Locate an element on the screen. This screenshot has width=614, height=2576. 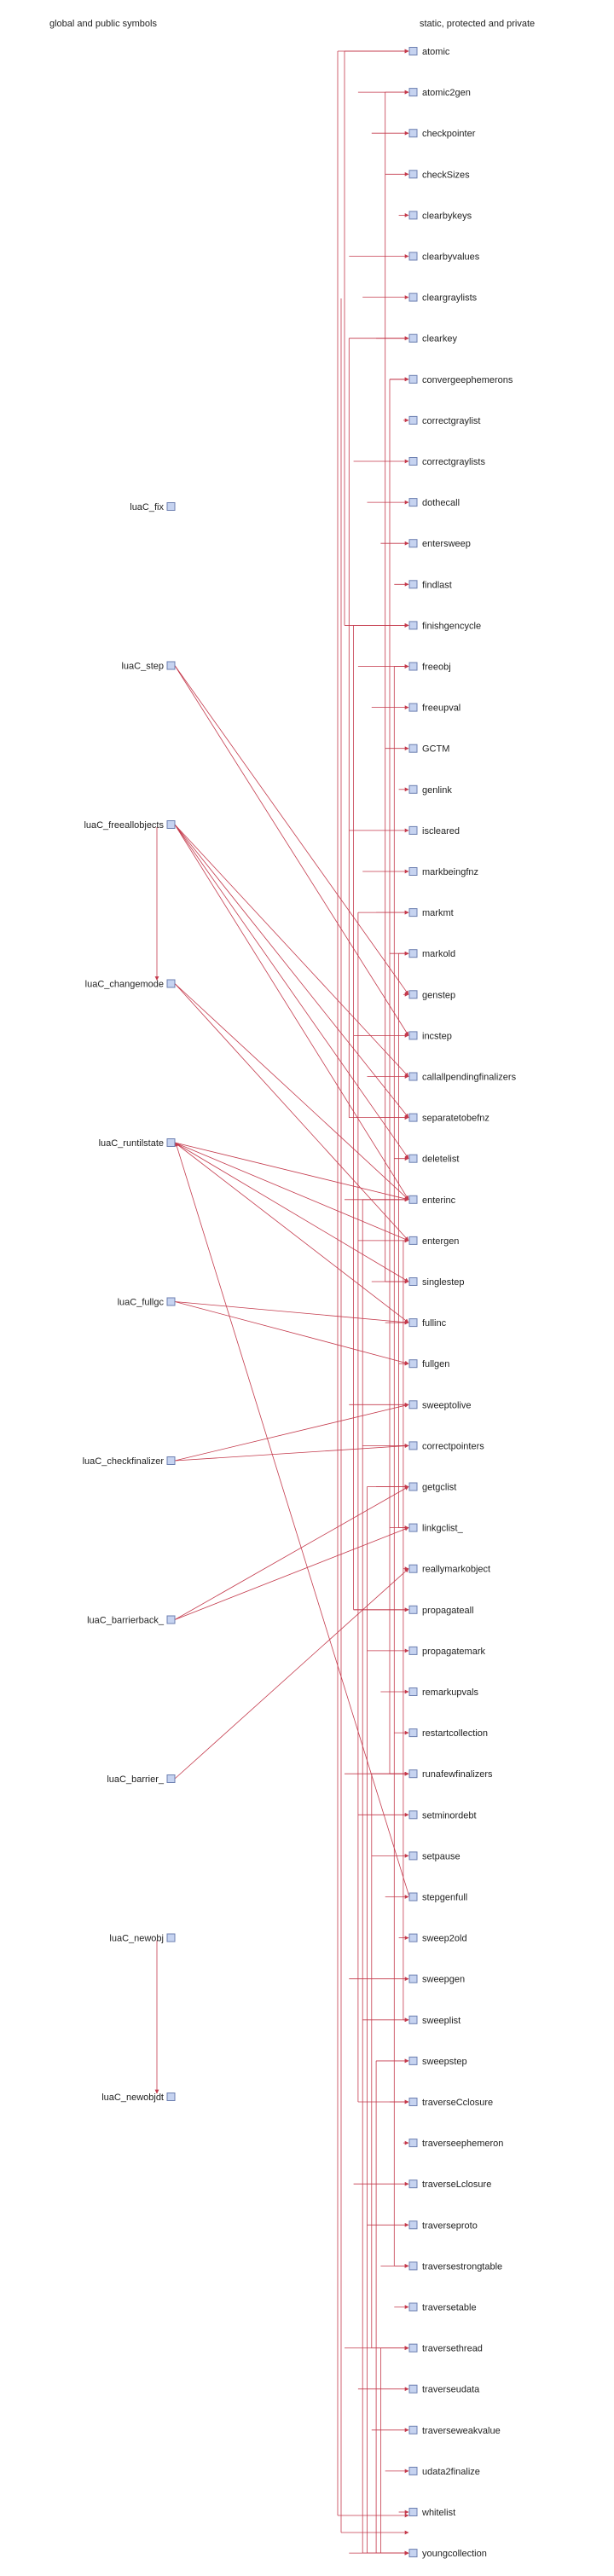
node-propagateall: propagateall is located at coordinates (441, 1610).